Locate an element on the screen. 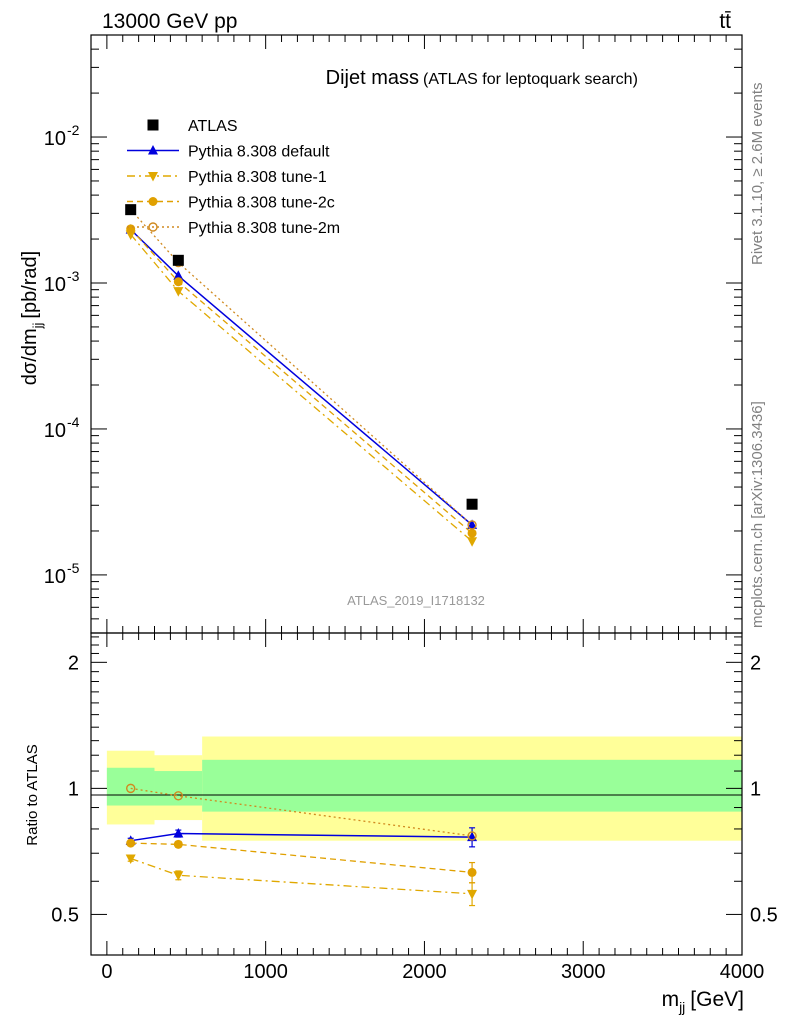  ratio-y-tick-label-right: 0.5 is located at coordinates (764, 915).